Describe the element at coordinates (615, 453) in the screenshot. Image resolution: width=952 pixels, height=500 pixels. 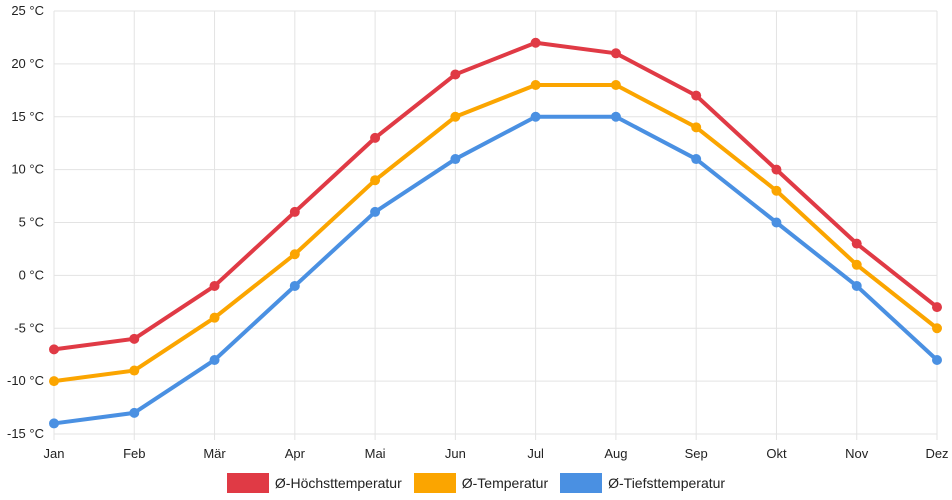
I see `x-tick-label: Aug` at that location.